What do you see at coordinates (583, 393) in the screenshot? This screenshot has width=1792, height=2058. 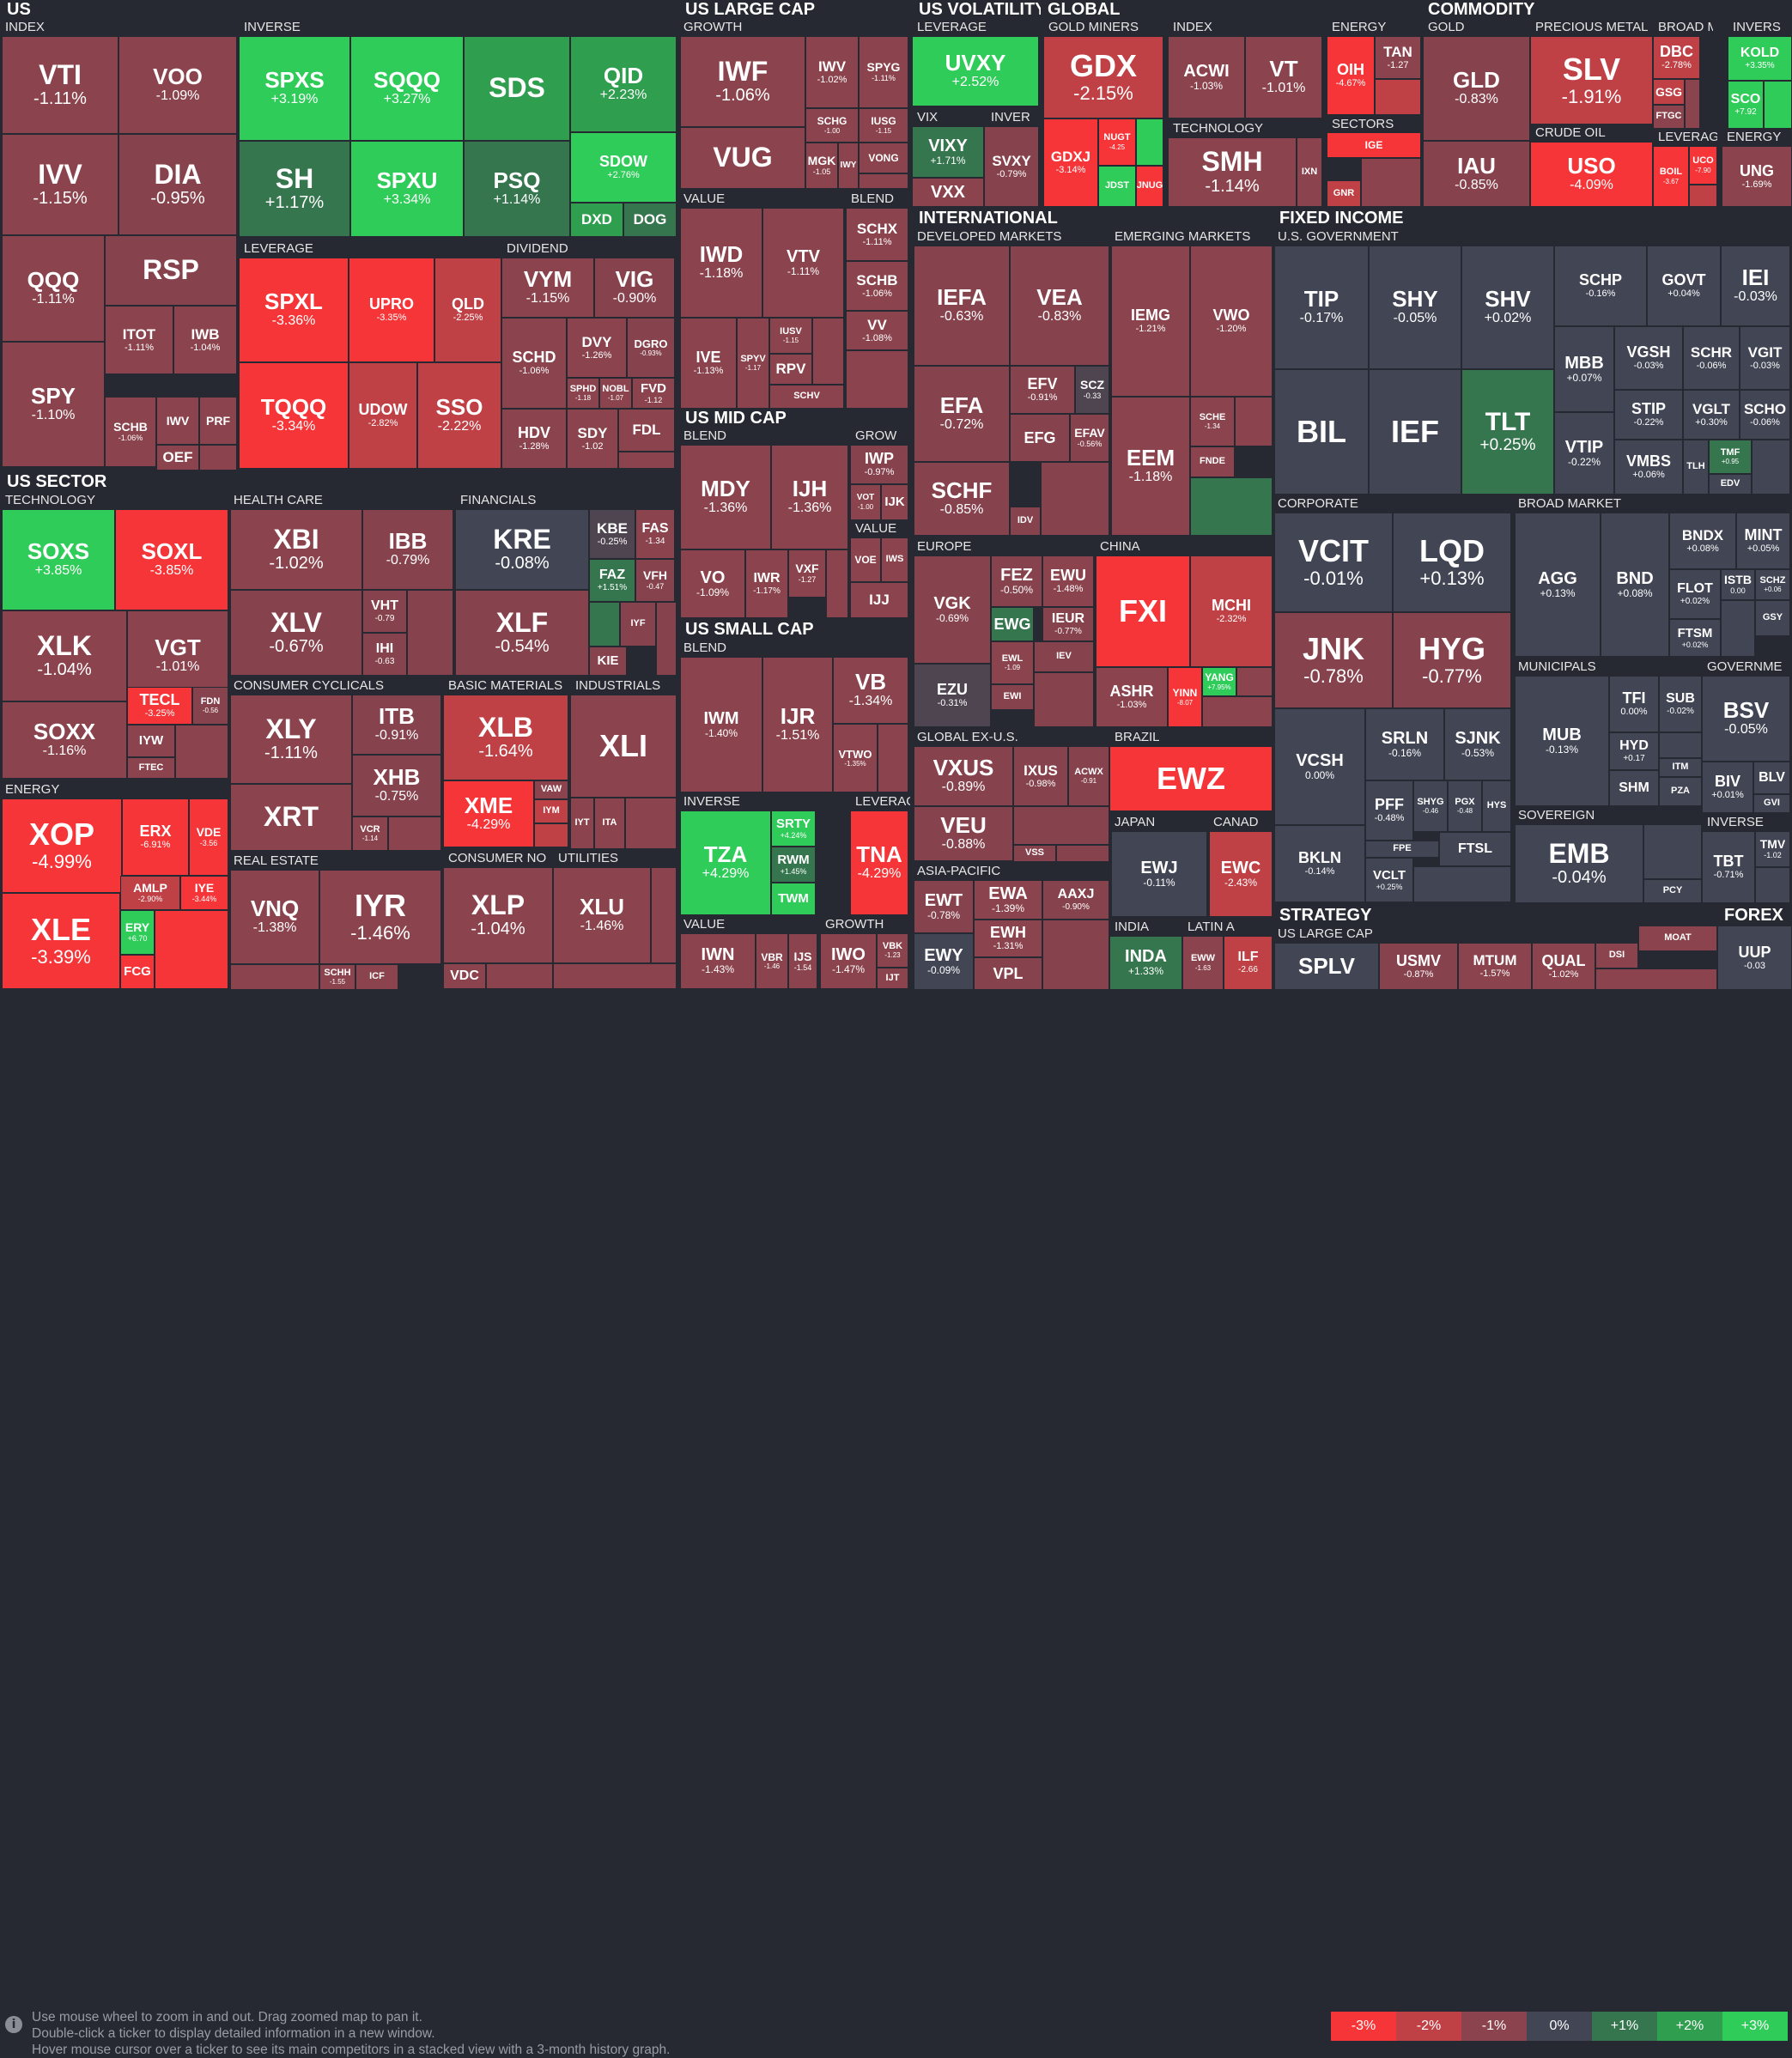 I see `ticker-tile-sphd: SPHD -1.18` at bounding box center [583, 393].